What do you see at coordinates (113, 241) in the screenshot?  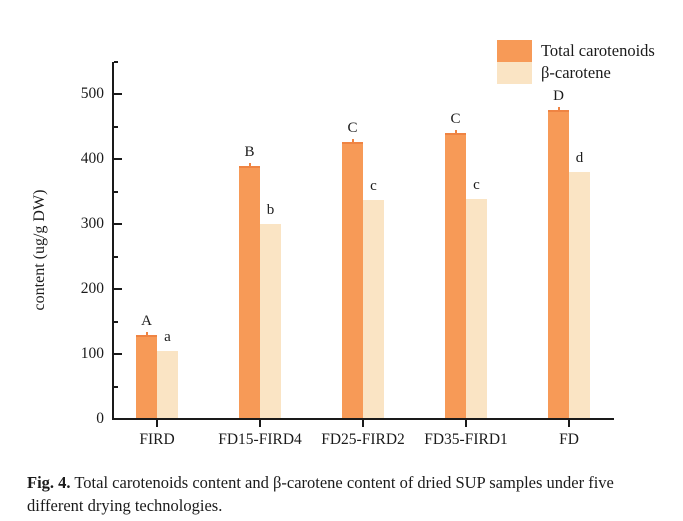 I see `y-axis-line` at bounding box center [113, 241].